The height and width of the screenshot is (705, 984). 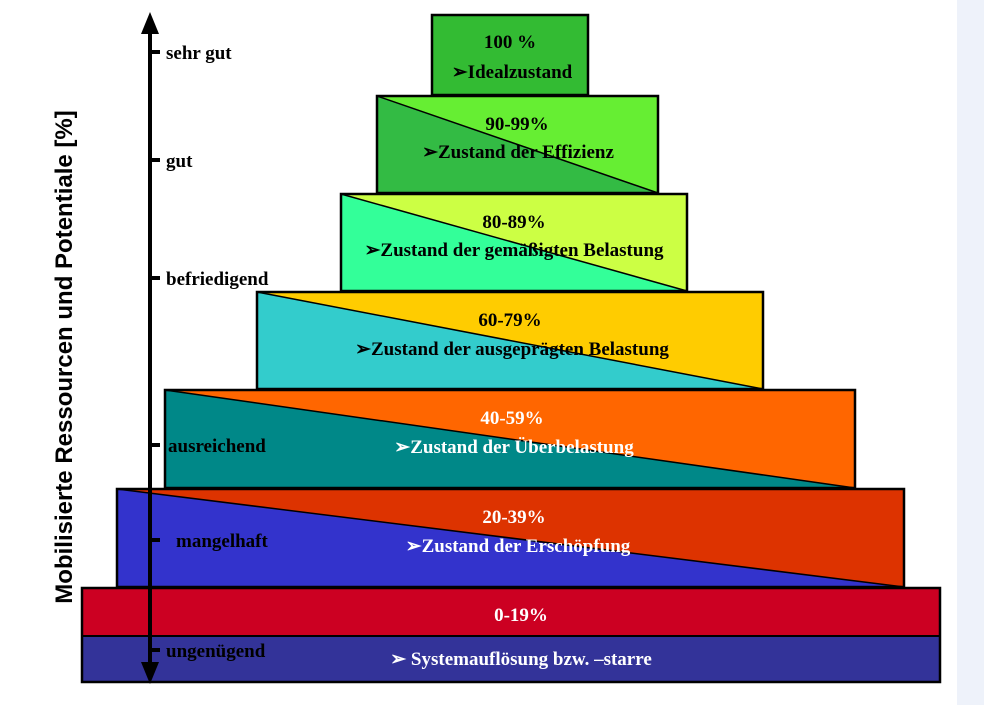 What do you see at coordinates (513, 222) in the screenshot?
I see `level-range: 80-89%` at bounding box center [513, 222].